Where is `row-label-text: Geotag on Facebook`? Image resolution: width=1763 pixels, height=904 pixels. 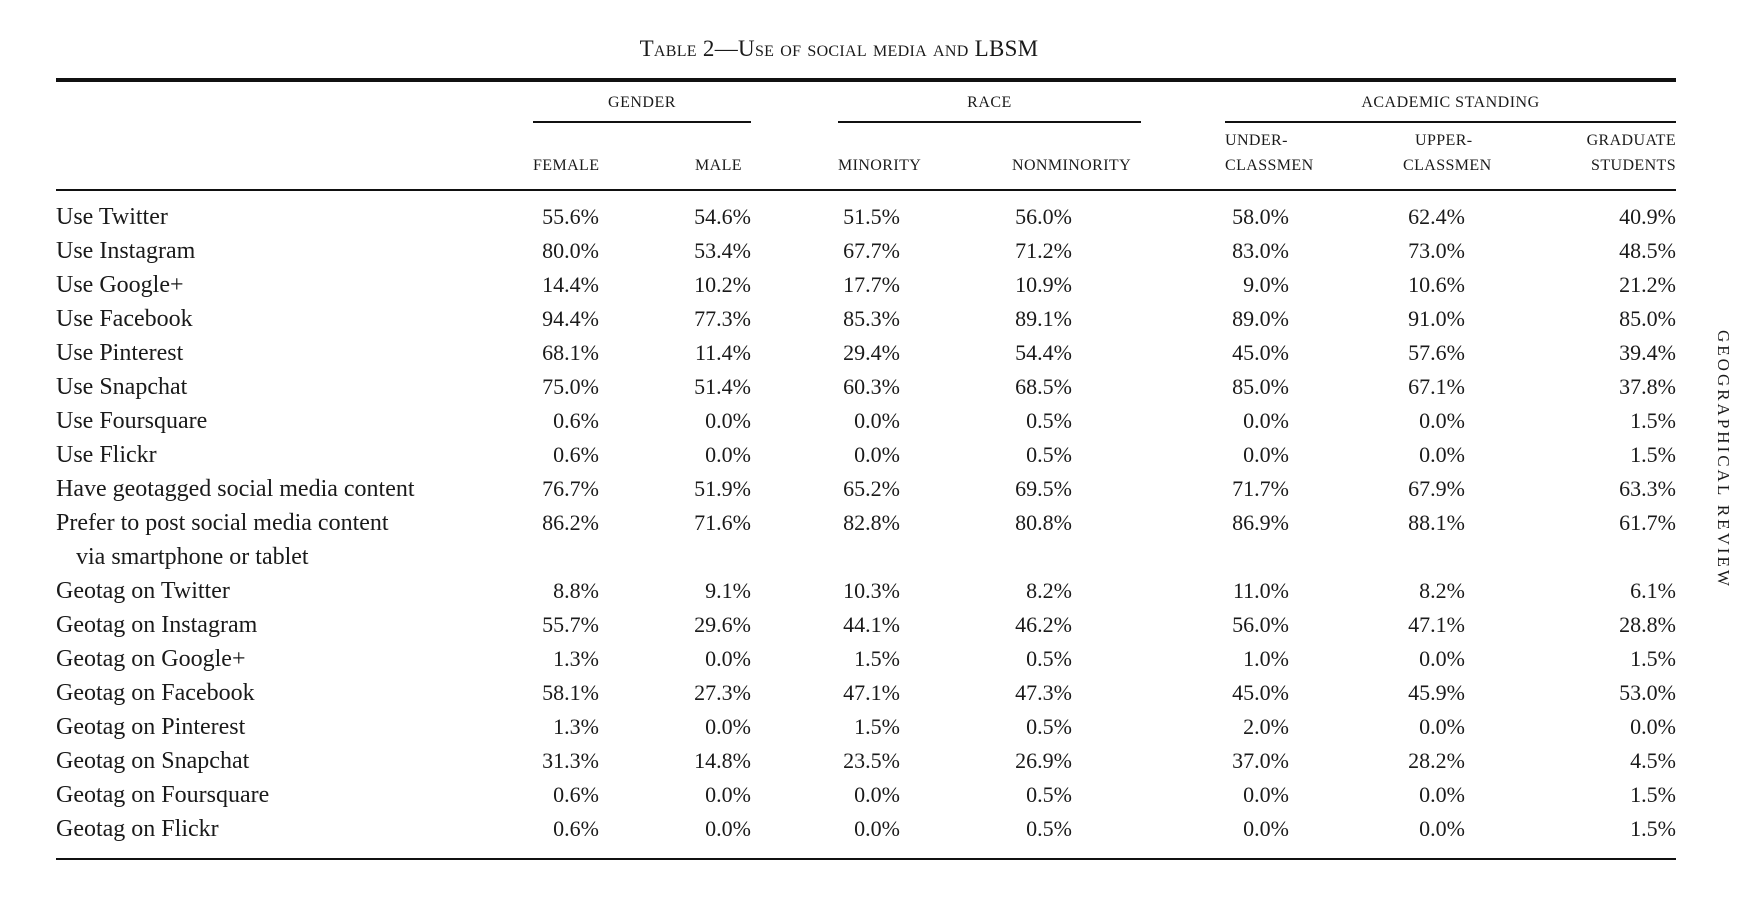
row-label-text: Geotag on Facebook is located at coordinates (155, 693).